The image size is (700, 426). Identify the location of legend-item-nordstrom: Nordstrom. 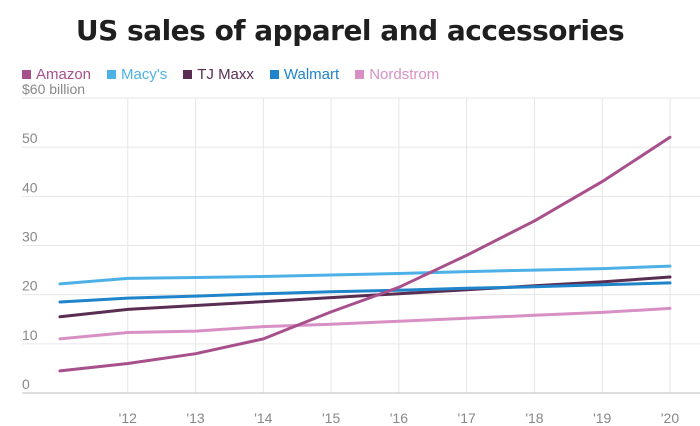
(397, 74).